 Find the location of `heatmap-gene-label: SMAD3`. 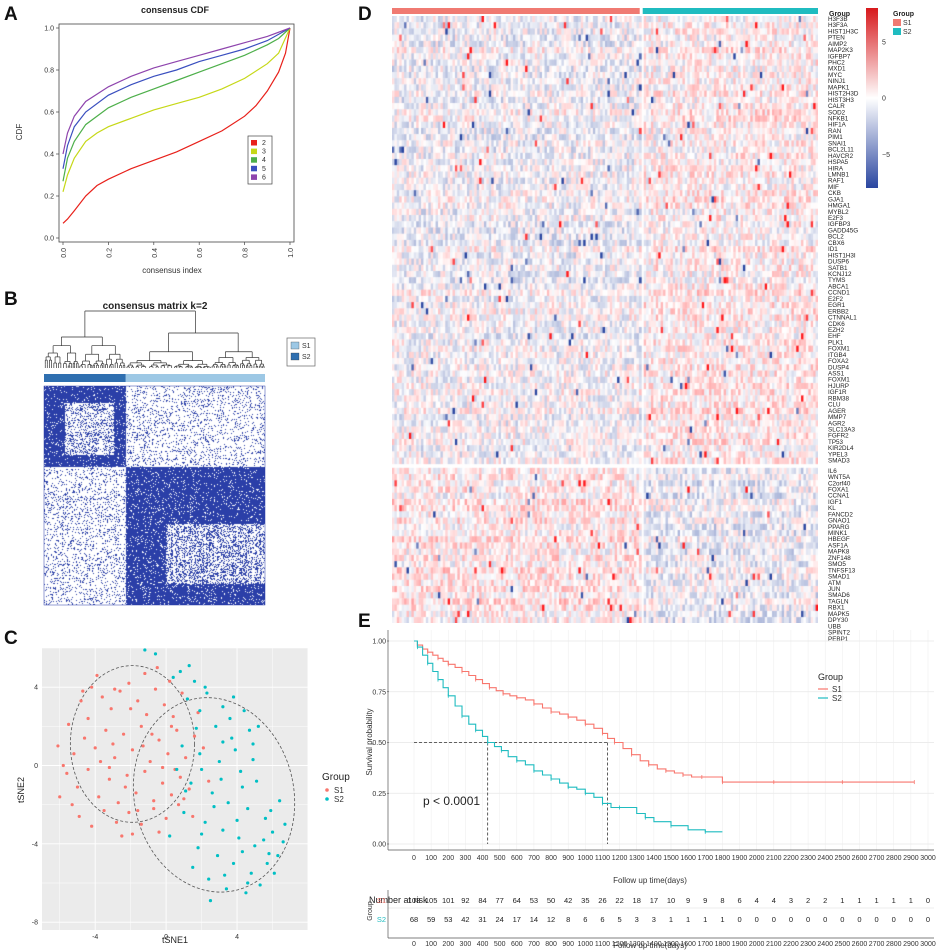

heatmap-gene-label: SMAD3 is located at coordinates (839, 461).